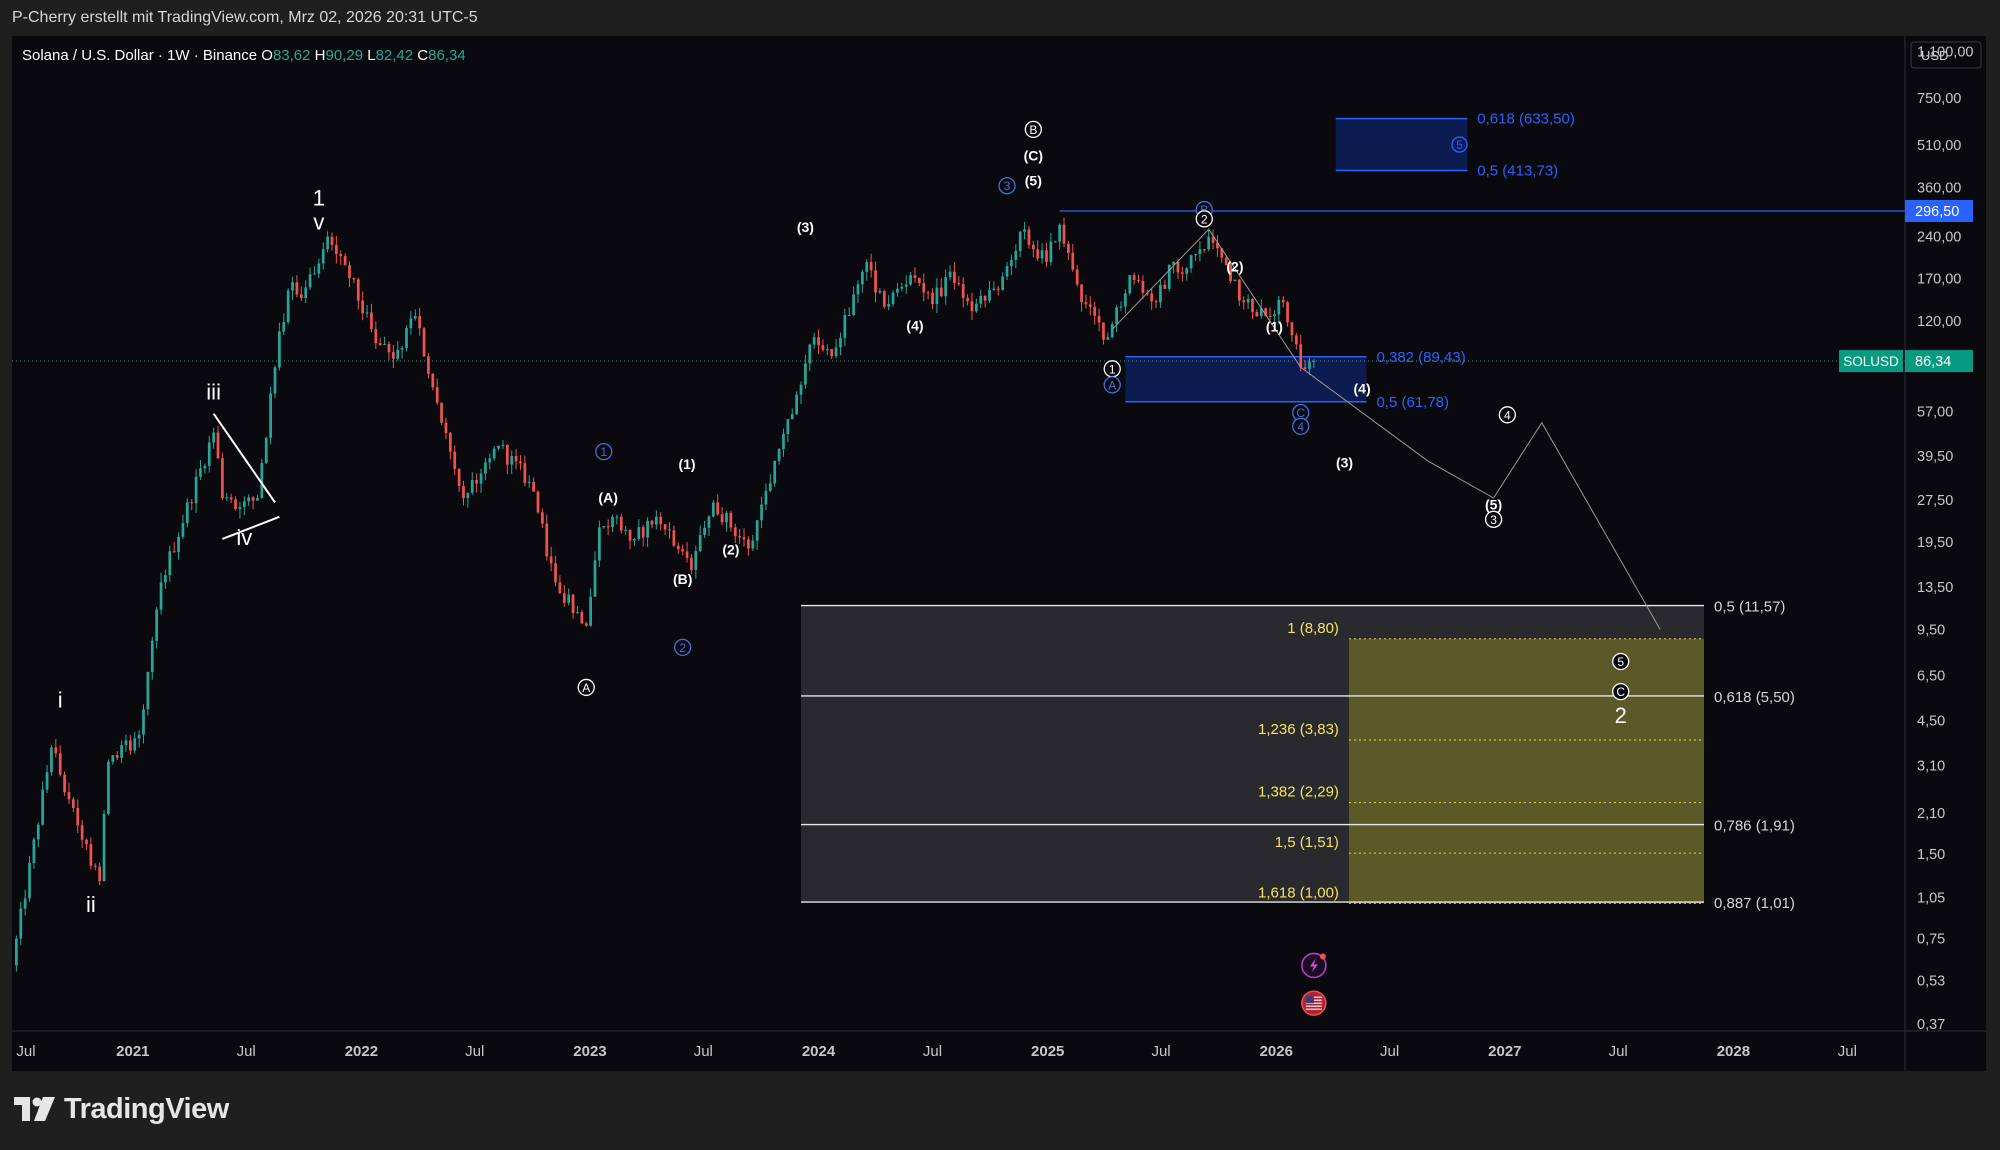  I want to click on time-axis-tick: 2027, so click(1504, 1051).